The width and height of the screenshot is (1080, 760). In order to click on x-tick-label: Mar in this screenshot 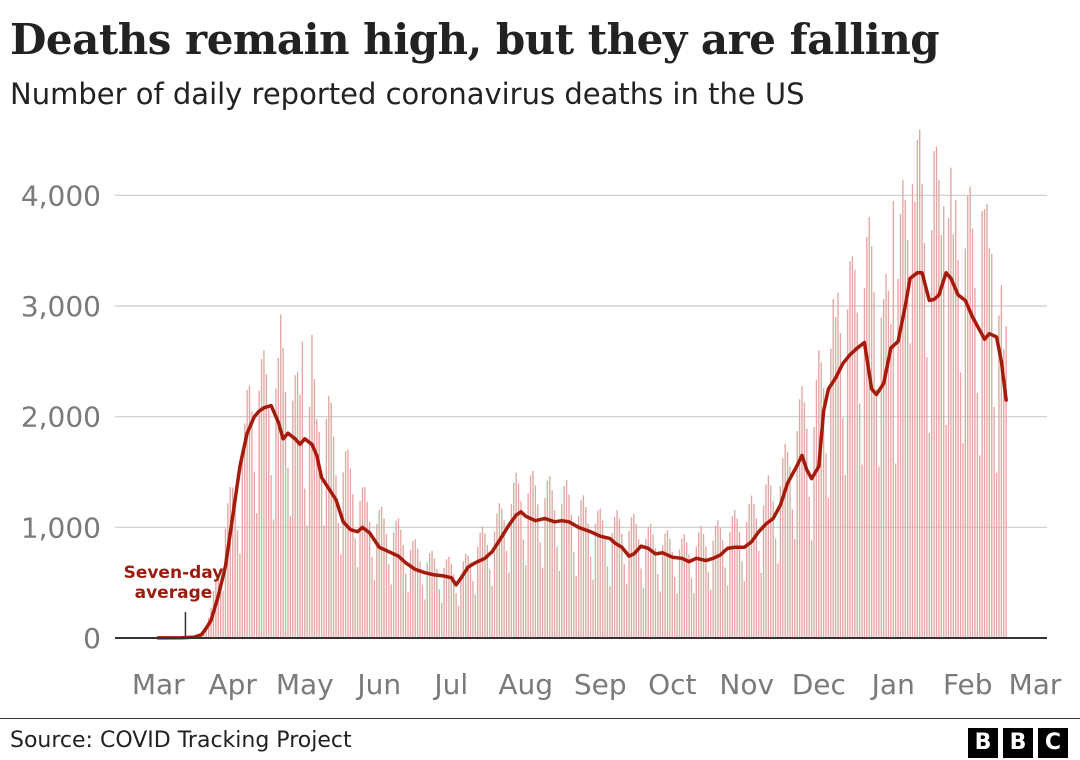, I will do `click(1035, 684)`.